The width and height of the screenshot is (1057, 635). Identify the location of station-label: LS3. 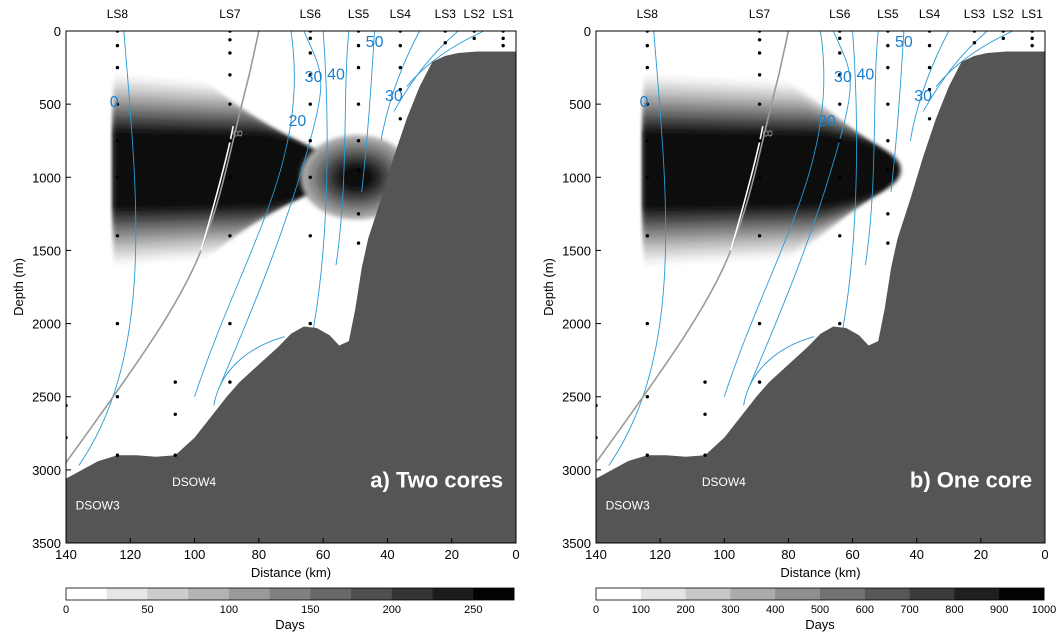
(975, 14).